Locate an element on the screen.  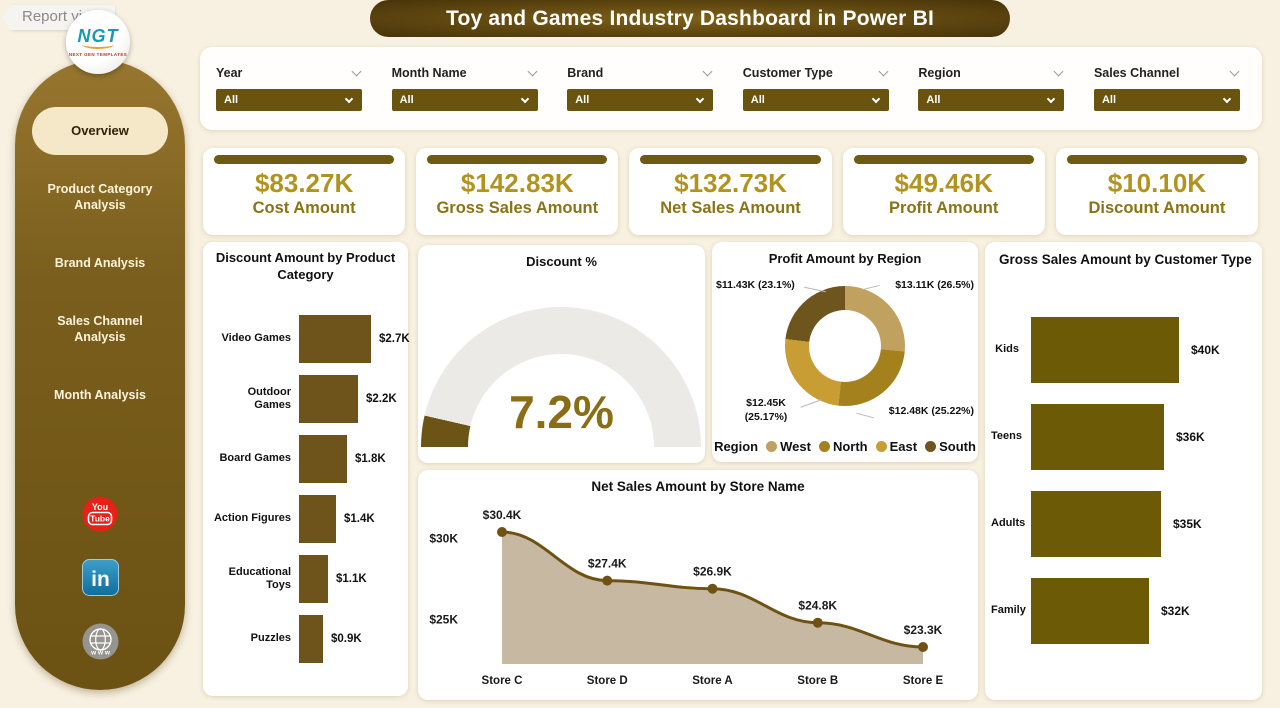
kpi-value: $10.10K is located at coordinates (1157, 183).